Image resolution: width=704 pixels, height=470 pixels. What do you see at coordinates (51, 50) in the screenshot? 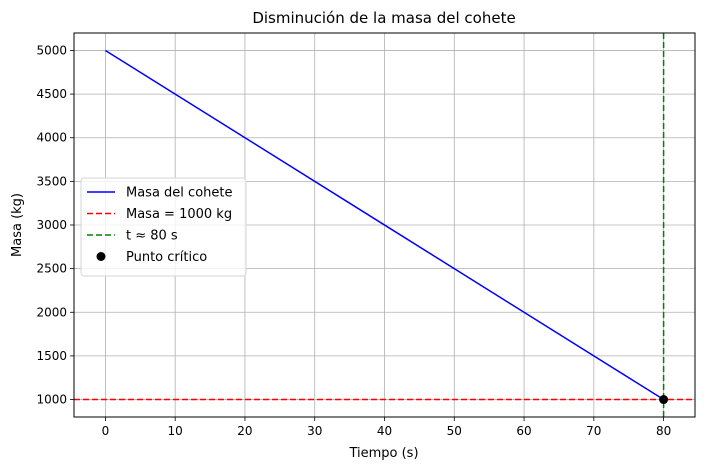
I see `y-tick-label: 5000` at bounding box center [51, 50].